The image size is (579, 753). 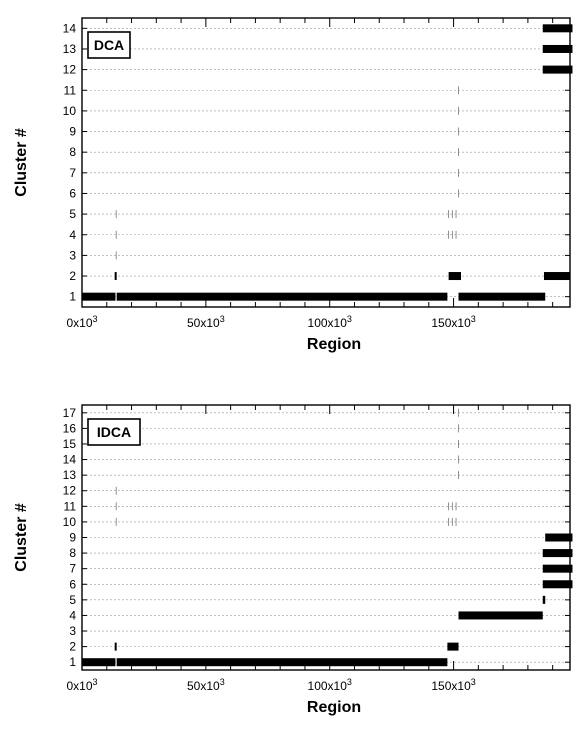 I want to click on y-tick-label: 17, so click(x=70, y=413).